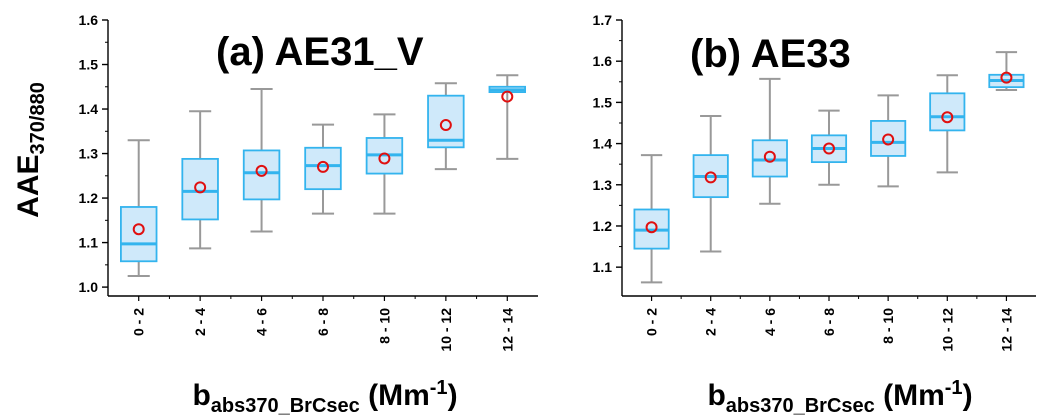 This screenshot has width=1046, height=419. Describe the element at coordinates (89, 154) in the screenshot. I see `panel-a-y-tick-label: 1.3` at that location.